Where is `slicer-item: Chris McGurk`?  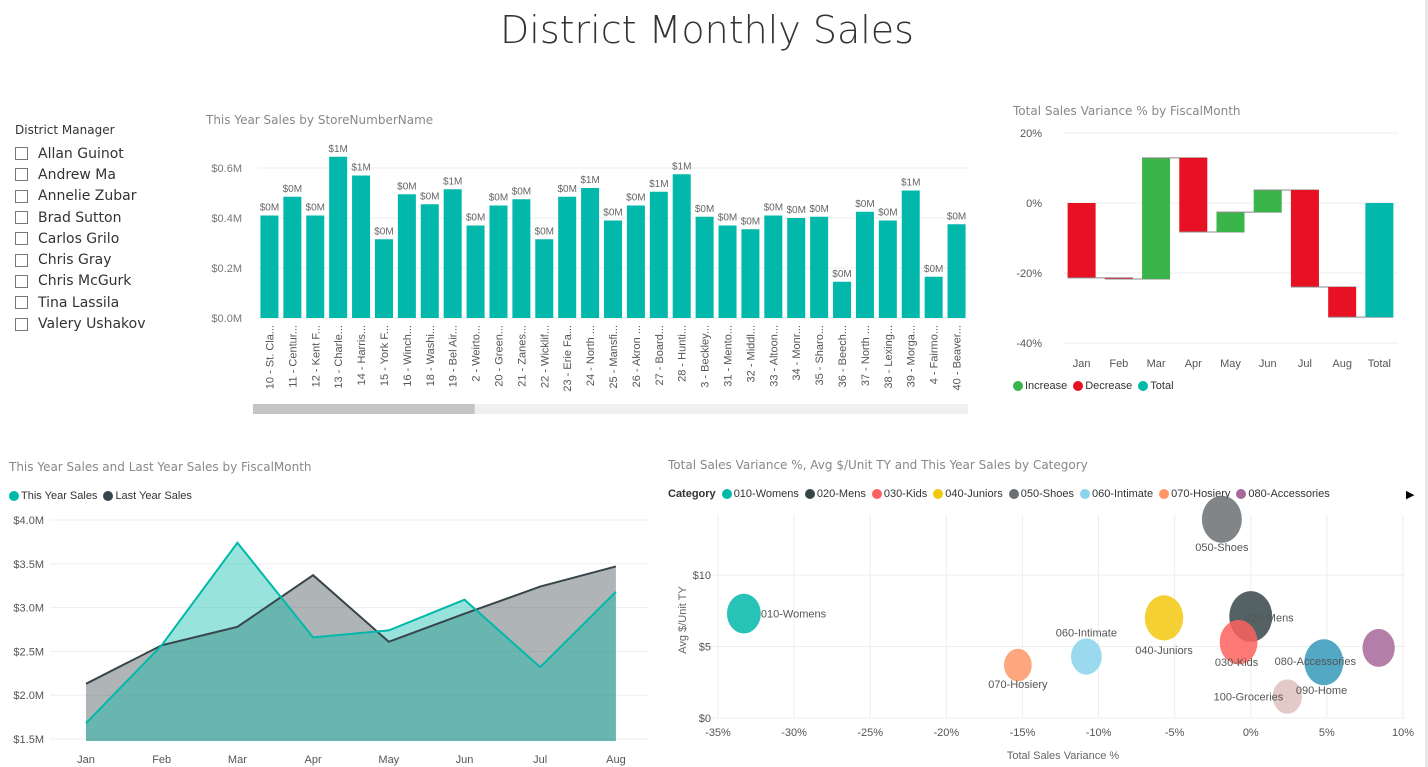 slicer-item: Chris McGurk is located at coordinates (80, 281).